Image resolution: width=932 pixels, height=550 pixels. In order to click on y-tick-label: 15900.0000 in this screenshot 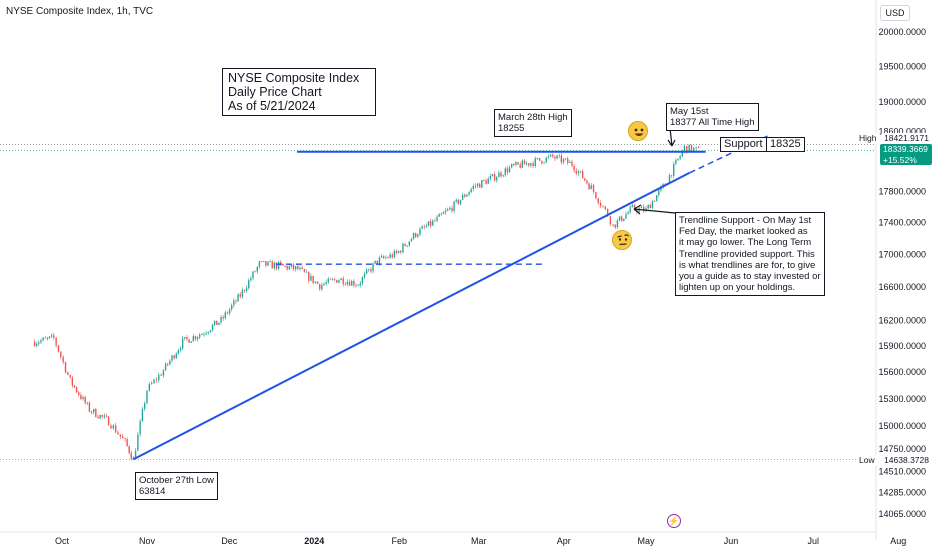, I will do `click(902, 346)`.